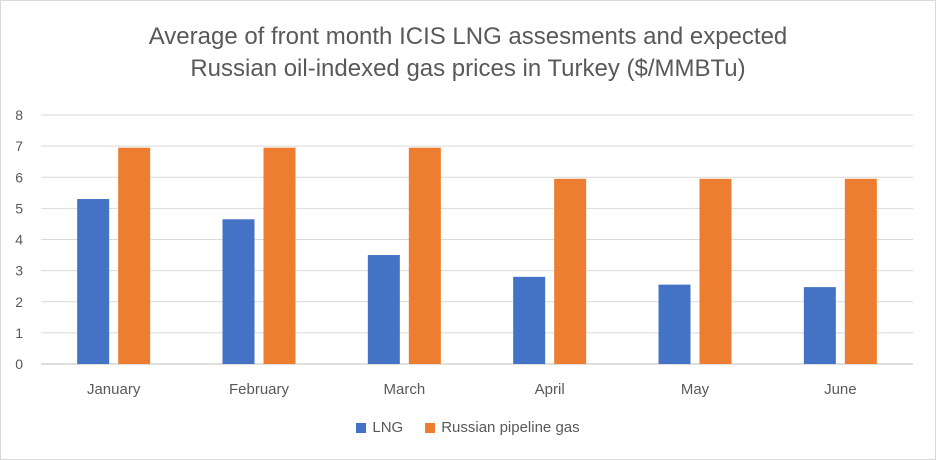 Image resolution: width=936 pixels, height=460 pixels. What do you see at coordinates (550, 389) in the screenshot?
I see `x-tick-label: April` at bounding box center [550, 389].